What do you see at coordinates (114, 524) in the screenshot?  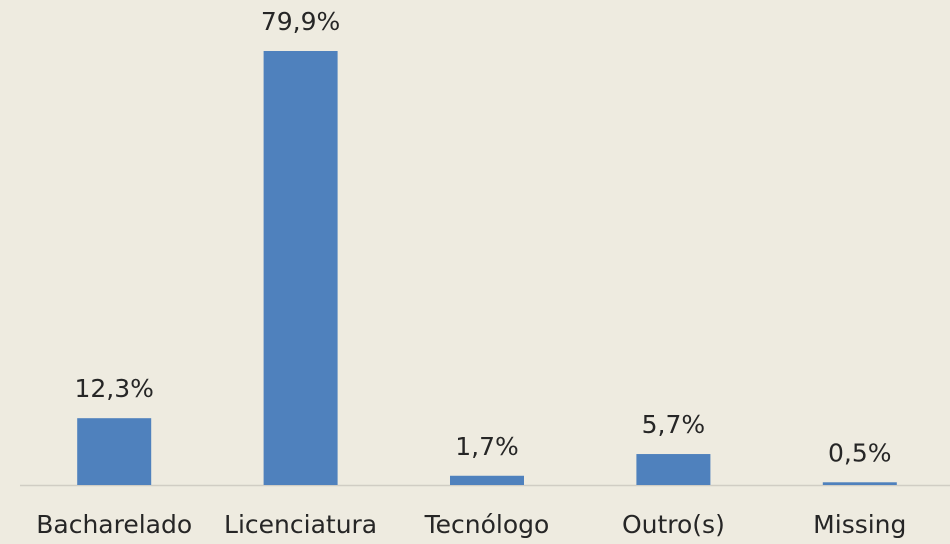 I see `x-tick-label: Bacharelado` at bounding box center [114, 524].